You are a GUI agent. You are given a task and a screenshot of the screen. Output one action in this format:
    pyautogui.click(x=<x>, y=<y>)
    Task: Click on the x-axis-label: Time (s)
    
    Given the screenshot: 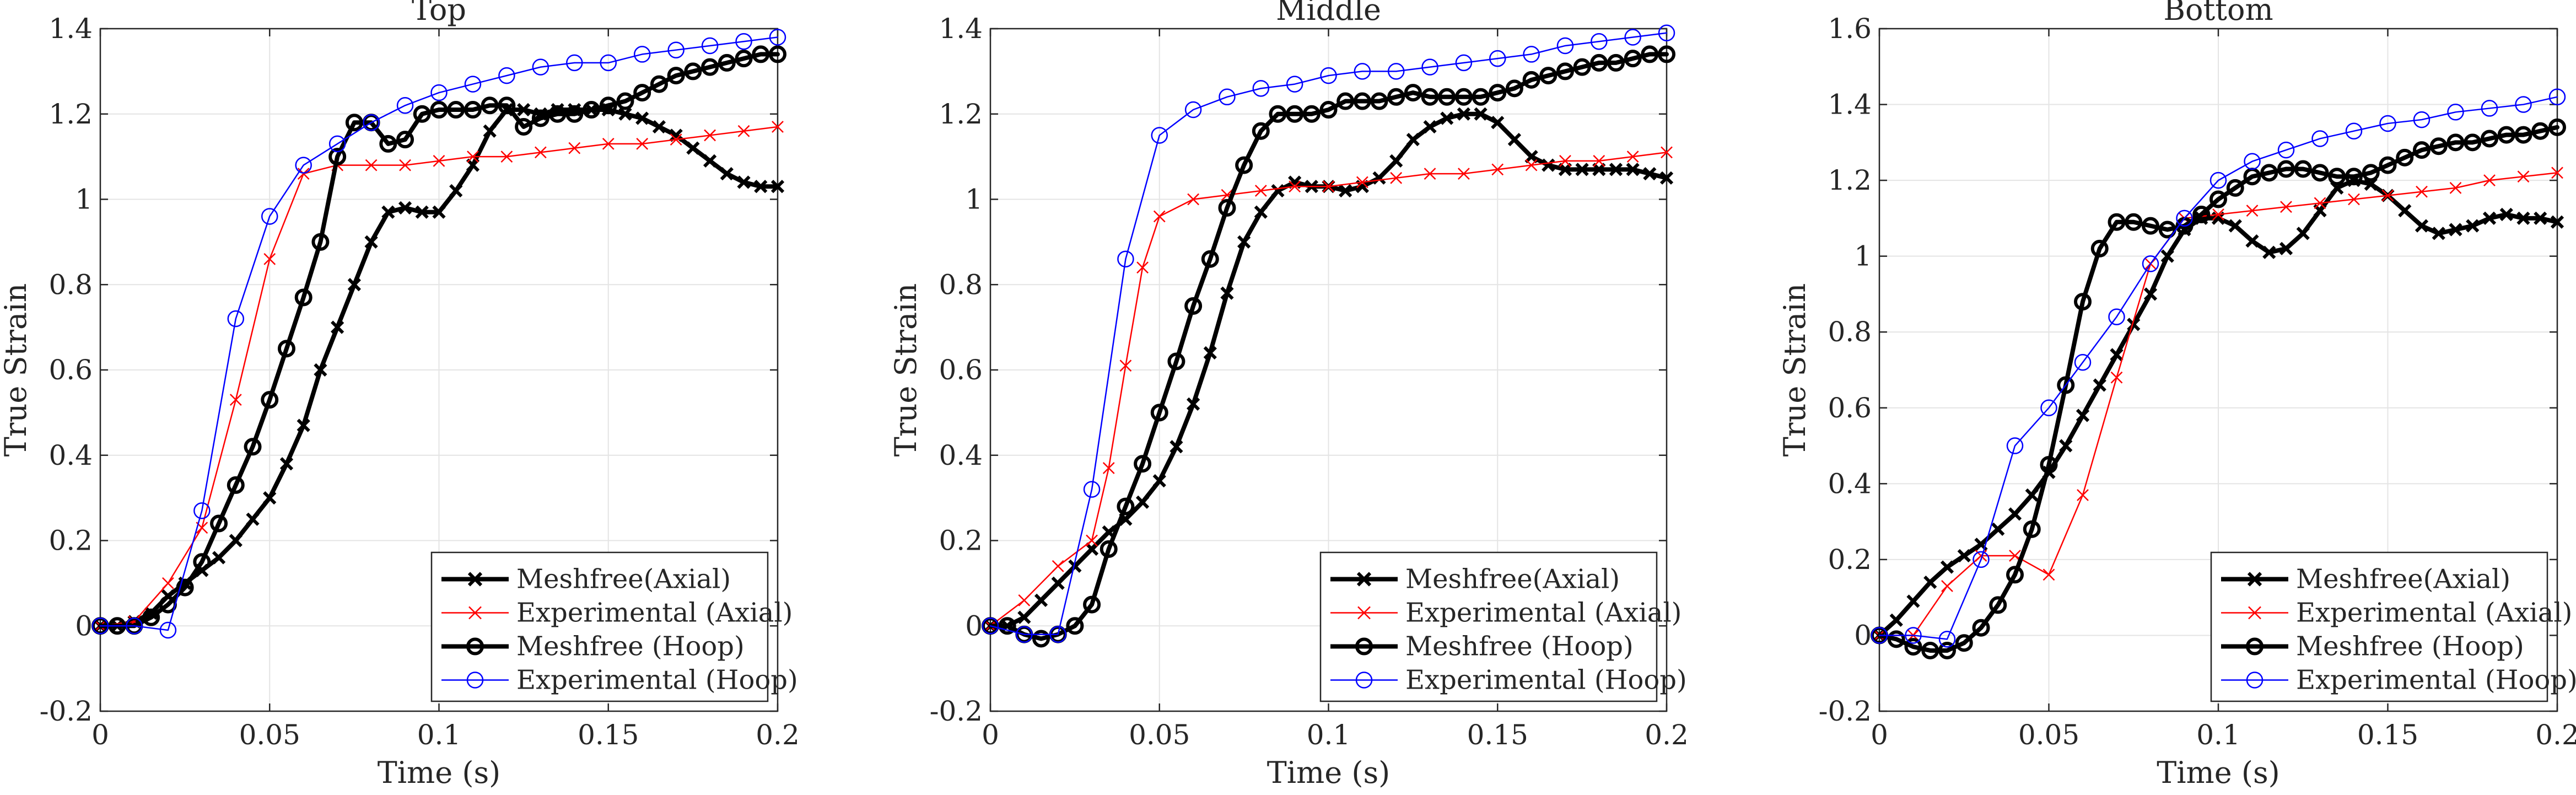 What is the action you would take?
    pyautogui.click(x=1328, y=772)
    